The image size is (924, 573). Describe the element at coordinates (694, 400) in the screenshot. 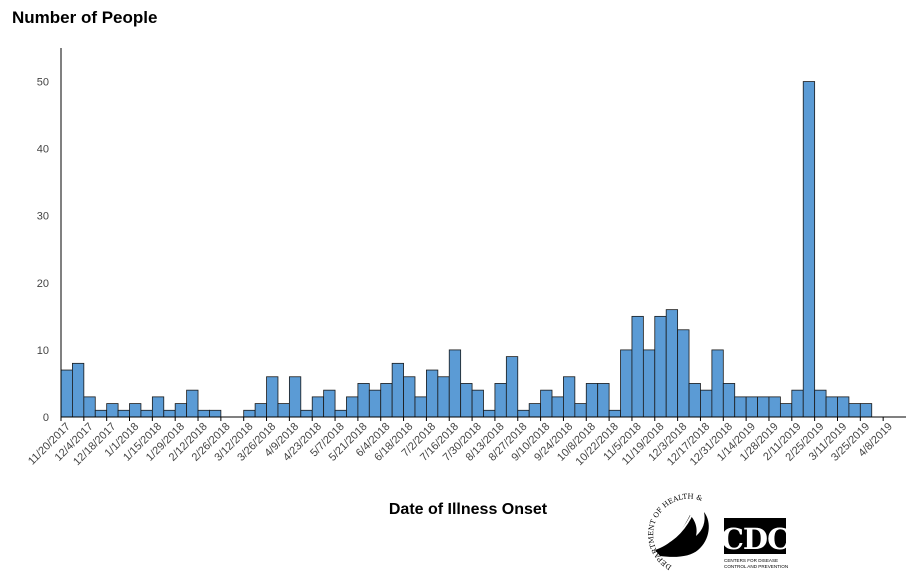

I see `bar-12-10-2018` at that location.